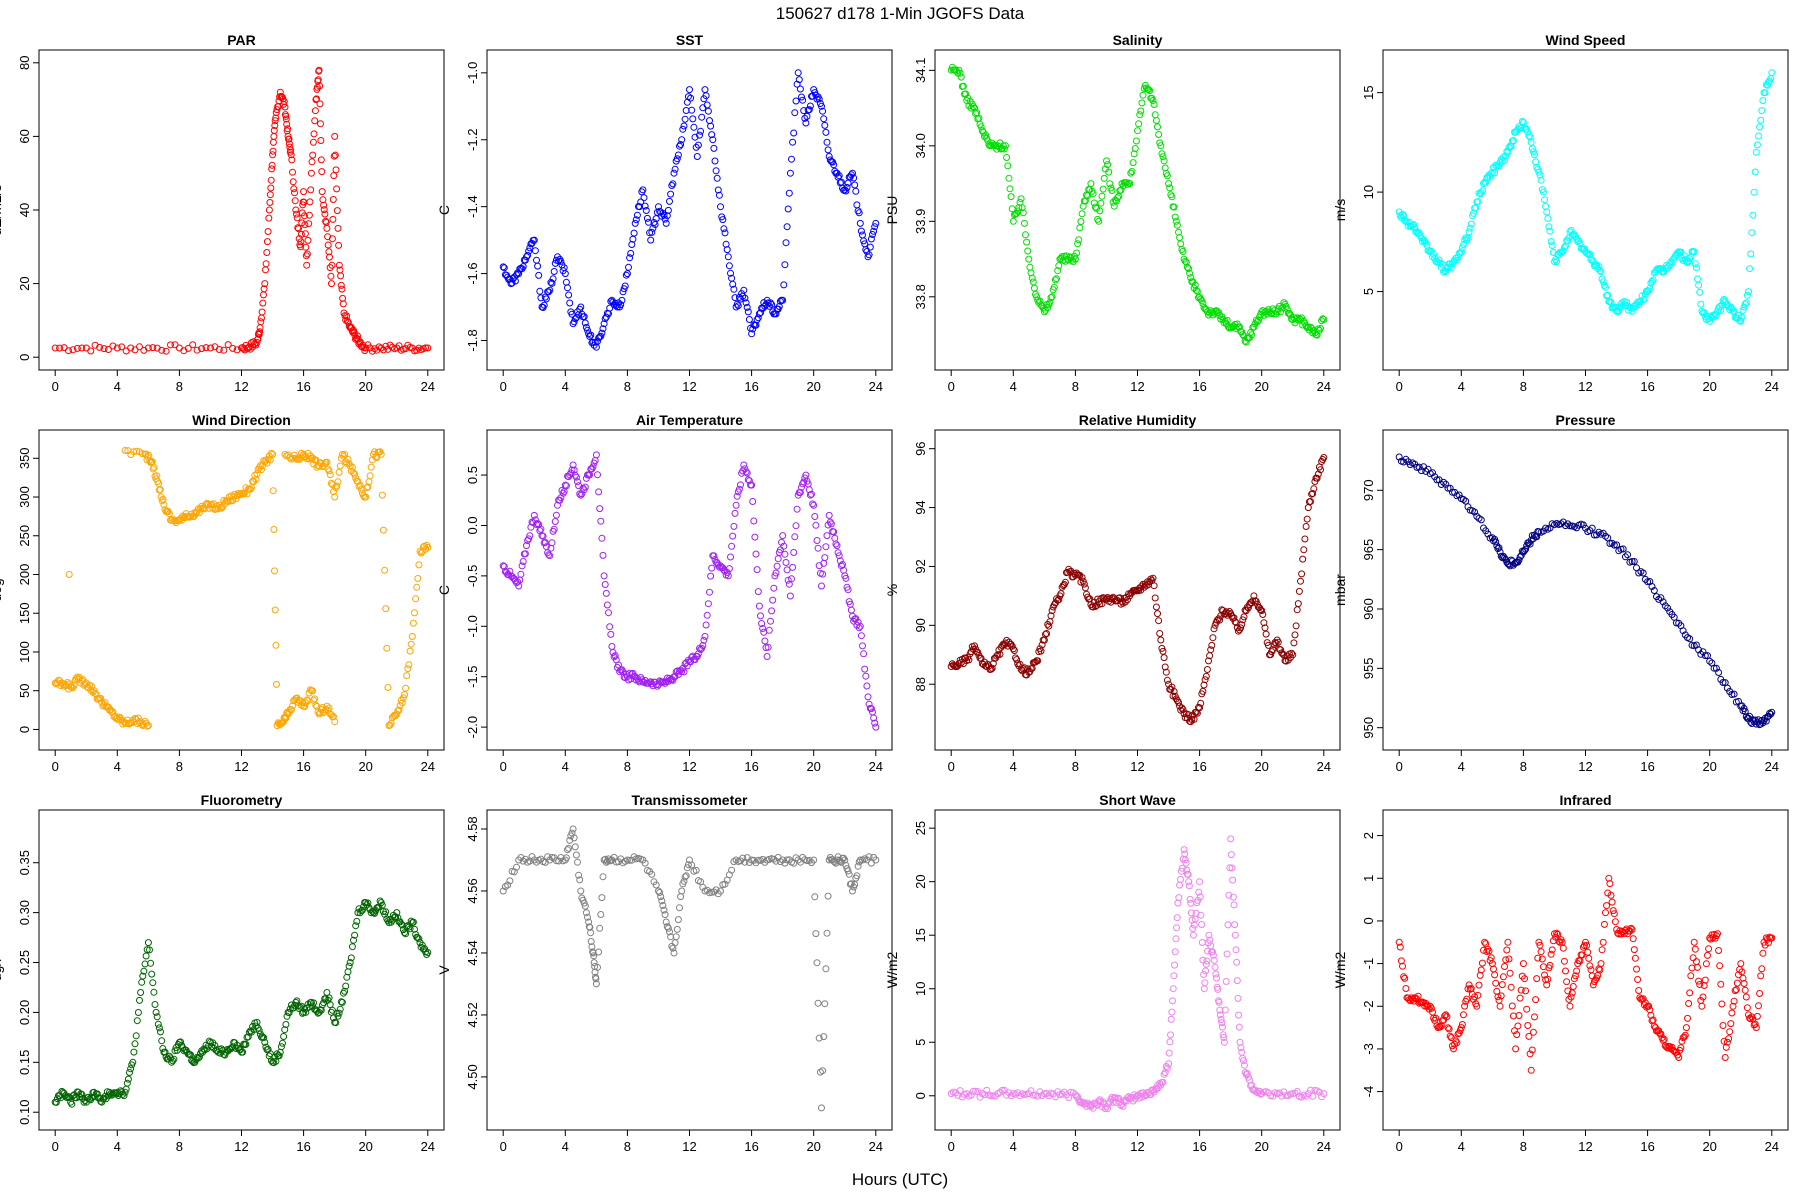 This screenshot has height=1200, width=1800. Describe the element at coordinates (1585, 386) in the screenshot. I see `x-tick-label: 12` at that location.